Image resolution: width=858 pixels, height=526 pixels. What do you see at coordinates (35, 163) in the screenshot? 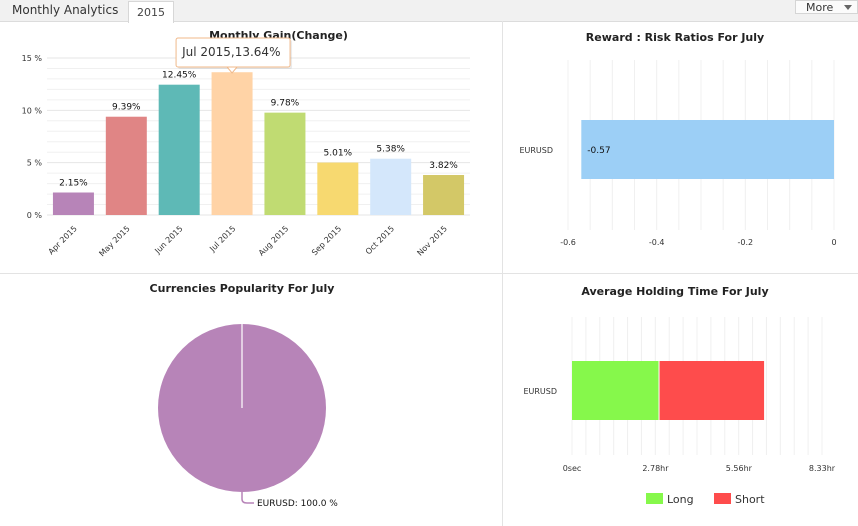
I see `y-tick-label: 5 %` at bounding box center [35, 163].